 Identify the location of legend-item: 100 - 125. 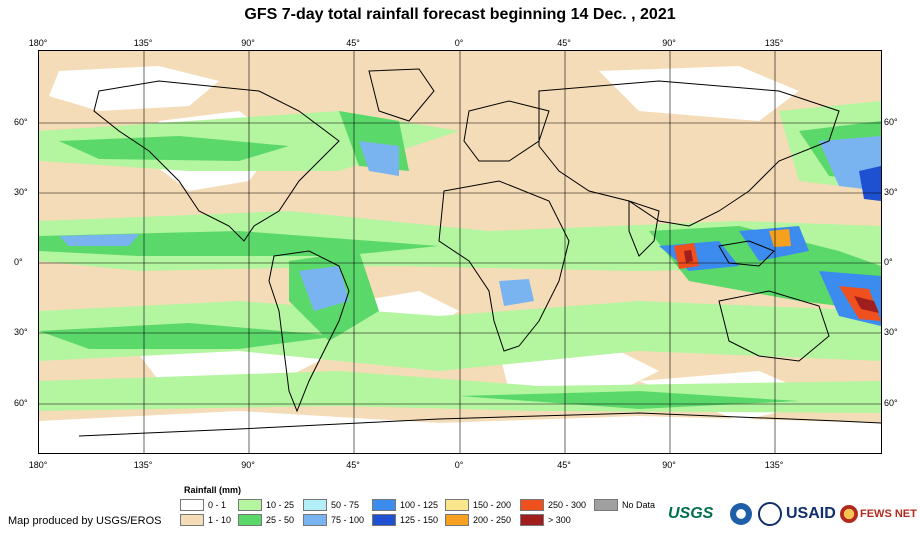
(405, 505).